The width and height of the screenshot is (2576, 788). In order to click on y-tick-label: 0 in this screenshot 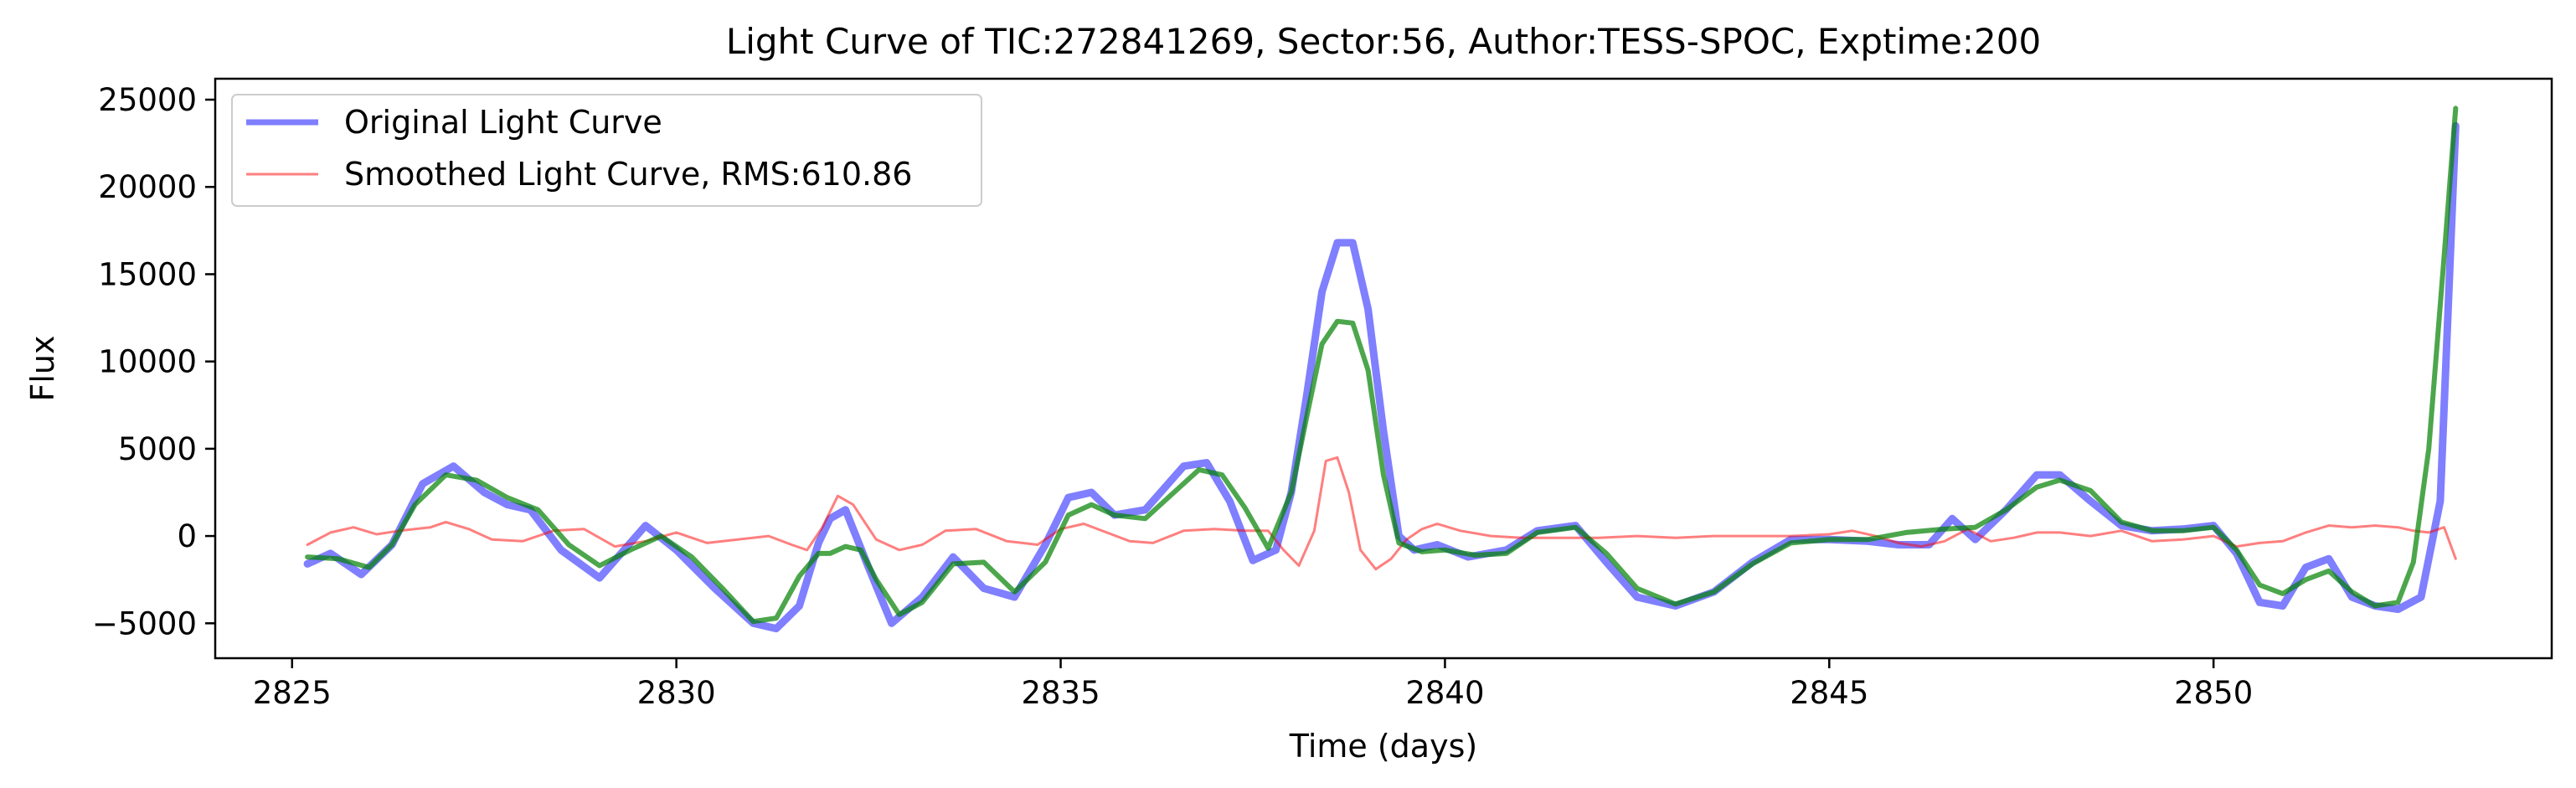, I will do `click(187, 536)`.